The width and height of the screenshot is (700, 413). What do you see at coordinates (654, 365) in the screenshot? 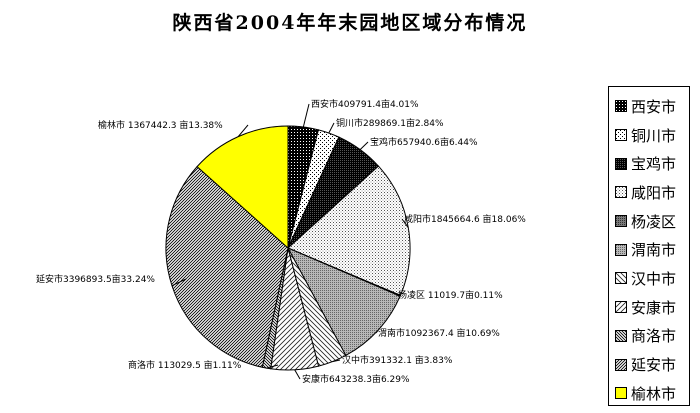
I see `legend-label-10: 延安市` at bounding box center [654, 365].